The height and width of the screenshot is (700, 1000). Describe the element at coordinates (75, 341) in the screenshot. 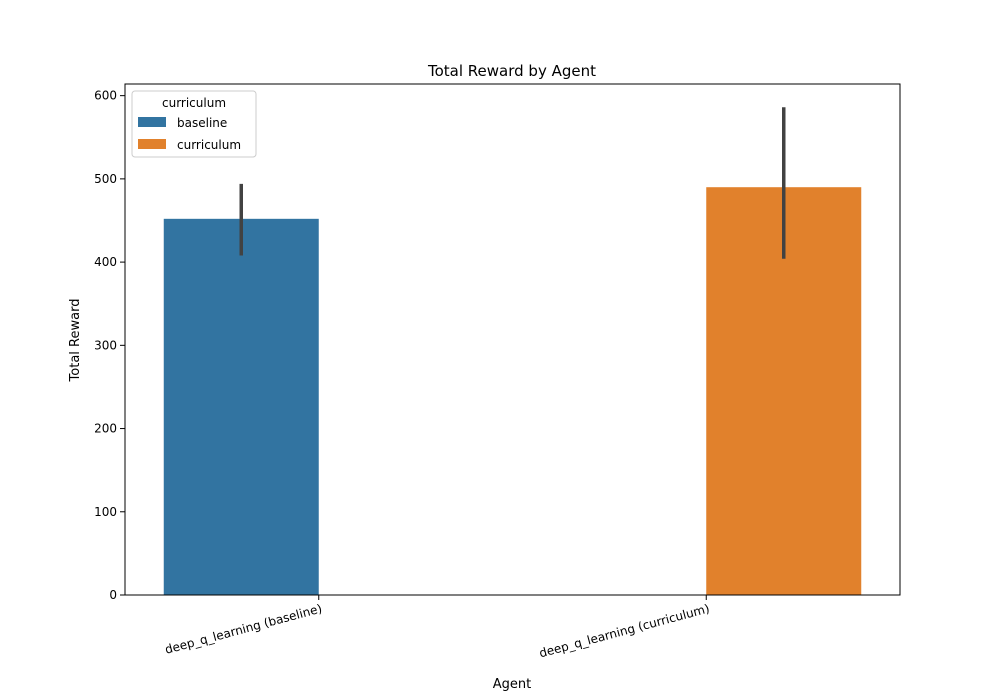

I see `y-axis-label: Total Reward` at that location.